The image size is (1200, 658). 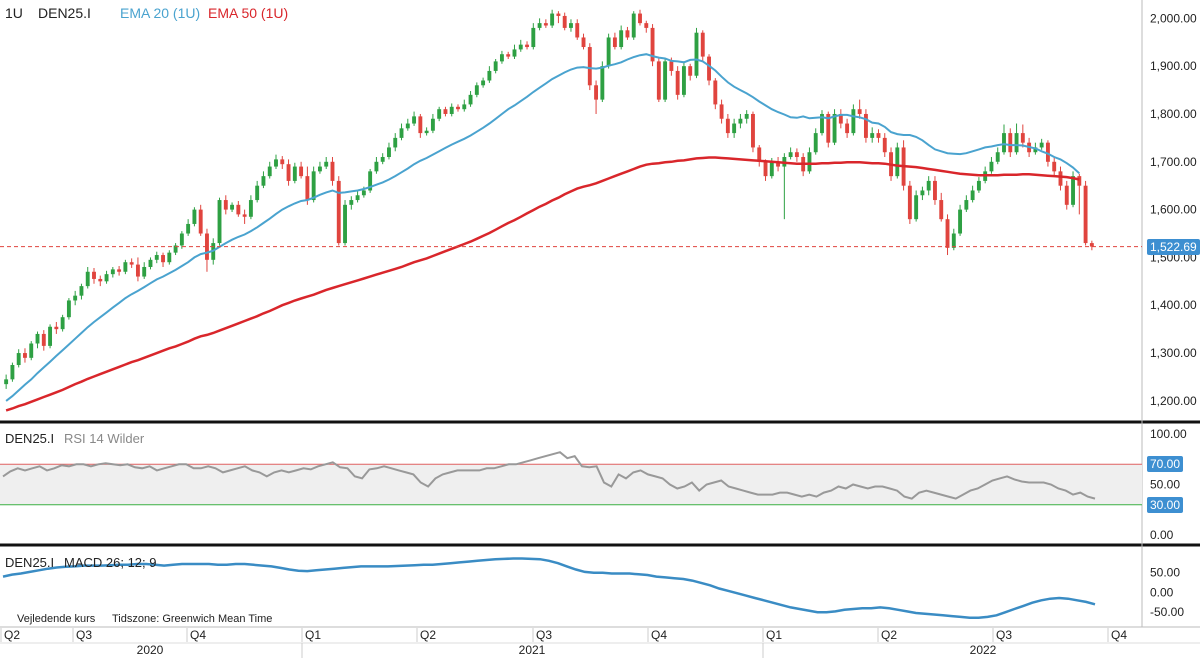 What do you see at coordinates (983, 650) in the screenshot?
I see `year-label: 2022` at bounding box center [983, 650].